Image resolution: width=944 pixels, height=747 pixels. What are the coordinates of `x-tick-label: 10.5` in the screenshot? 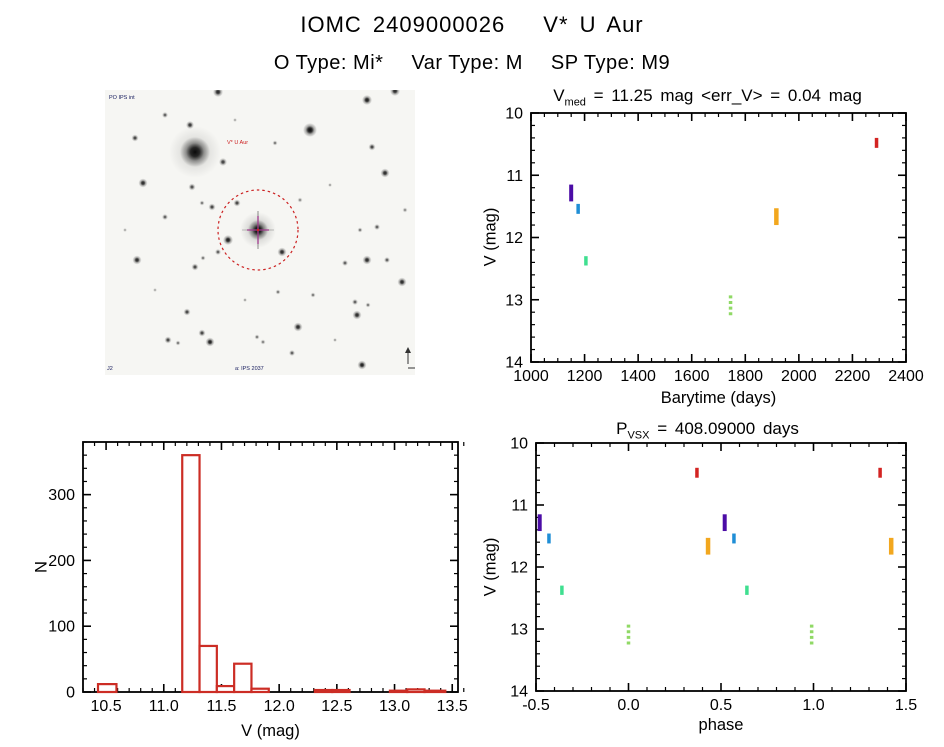 It's located at (106, 706).